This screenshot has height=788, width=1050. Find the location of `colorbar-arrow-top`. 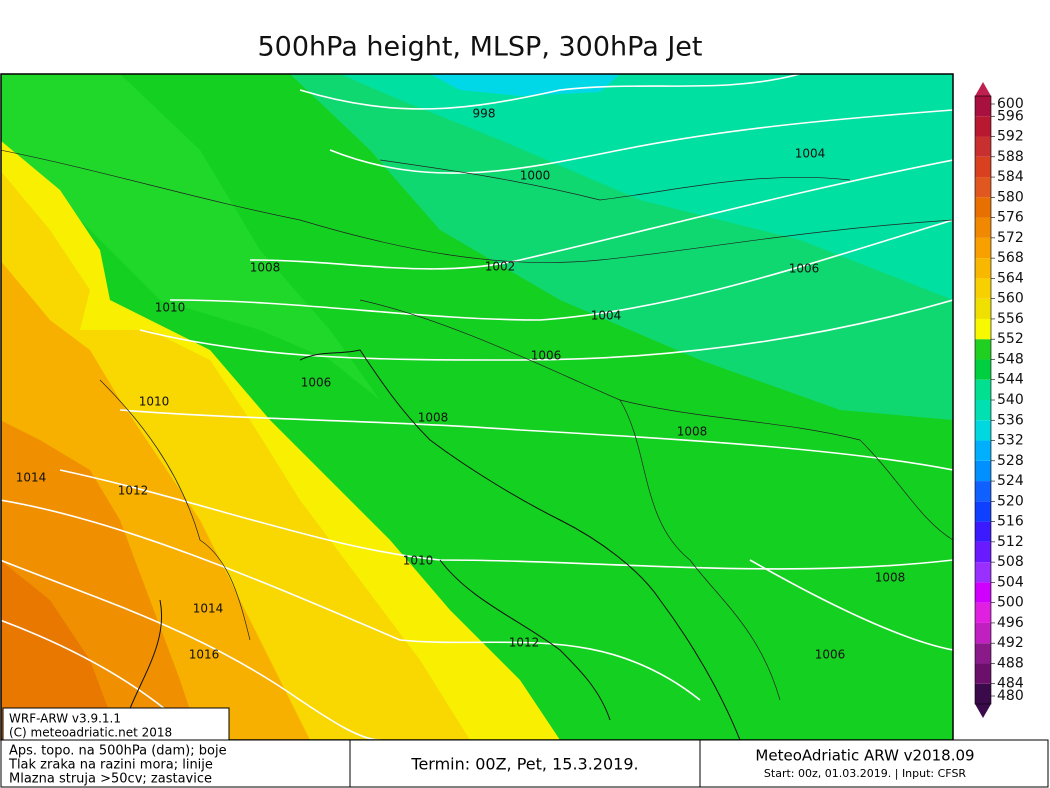

colorbar-arrow-top is located at coordinates (983, 89).